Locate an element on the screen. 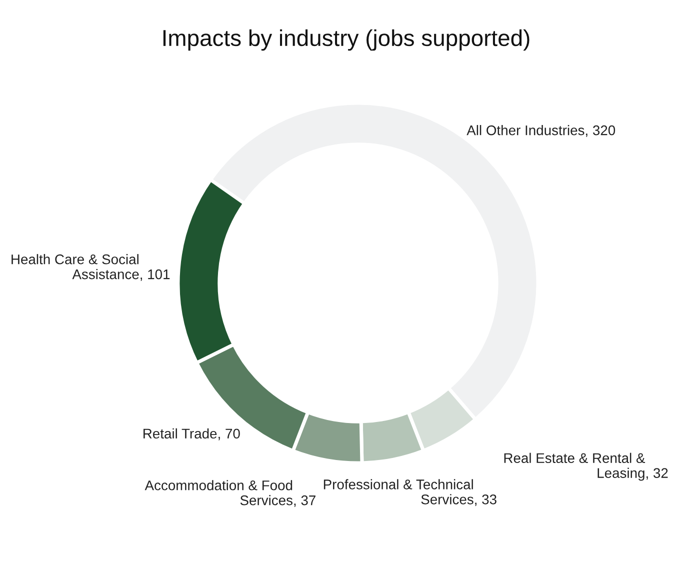 This screenshot has height=578, width=700. data-label: , 320 is located at coordinates (601, 131).